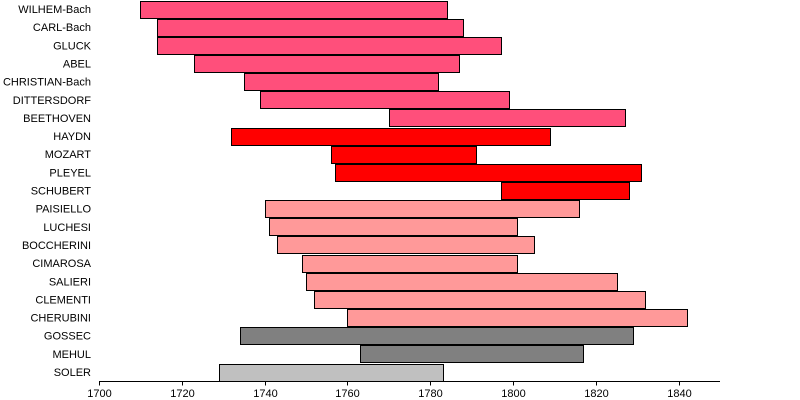 The image size is (800, 400). What do you see at coordinates (265, 394) in the screenshot?
I see `x-tick-label: 1740` at bounding box center [265, 394].